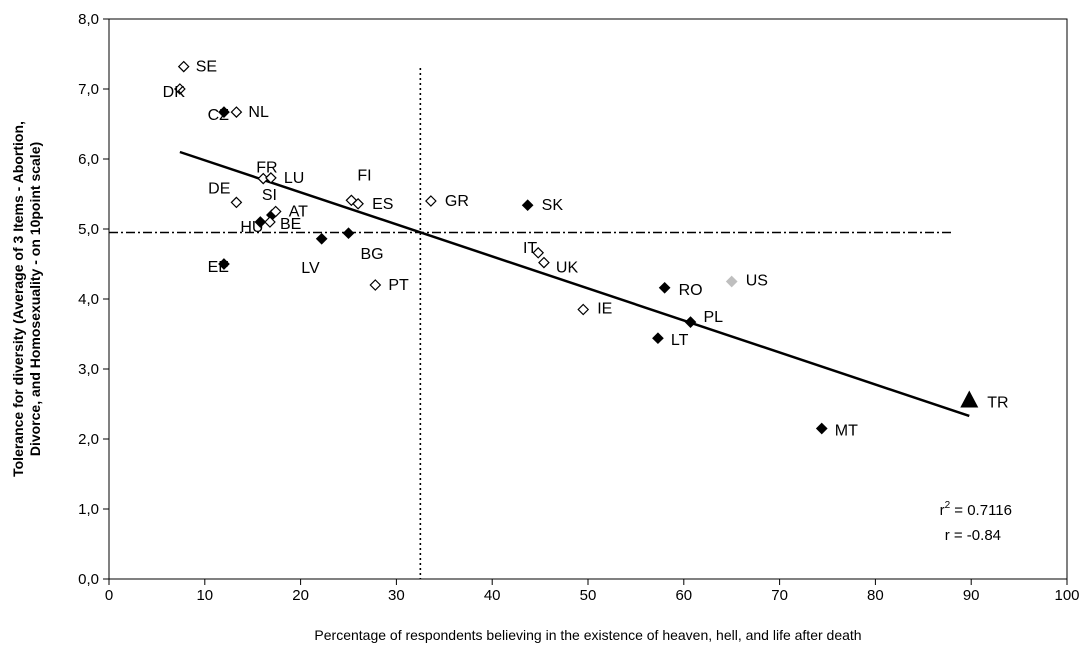  I want to click on point-sk, so click(527, 205).